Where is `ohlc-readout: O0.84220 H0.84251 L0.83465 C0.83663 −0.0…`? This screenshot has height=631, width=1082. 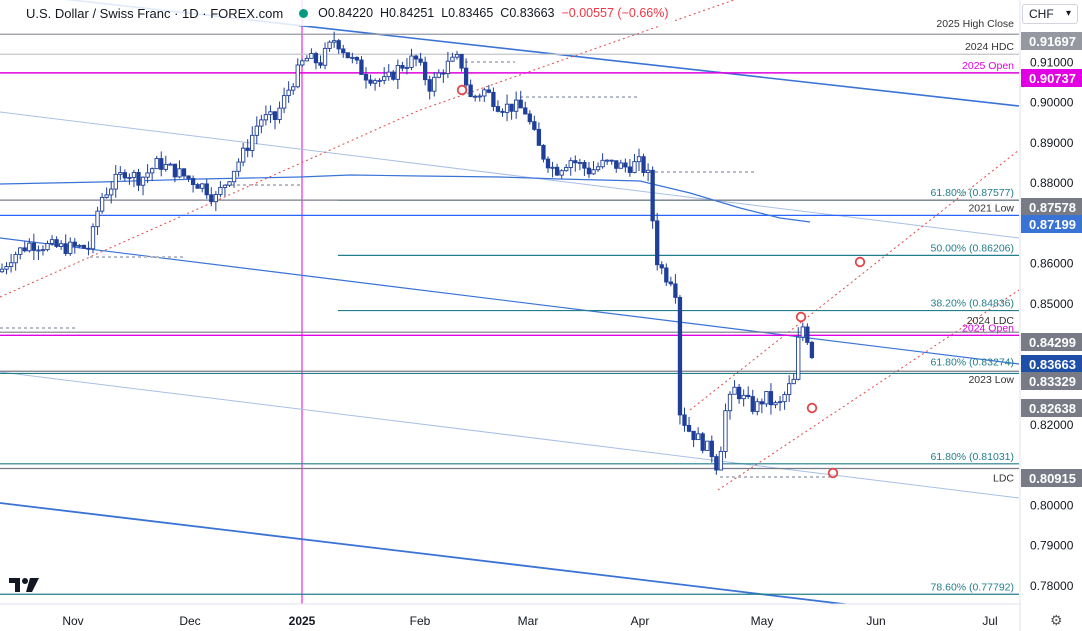 ohlc-readout: O0.84220 H0.84251 L0.83465 C0.83663 −0.0… is located at coordinates (493, 13).